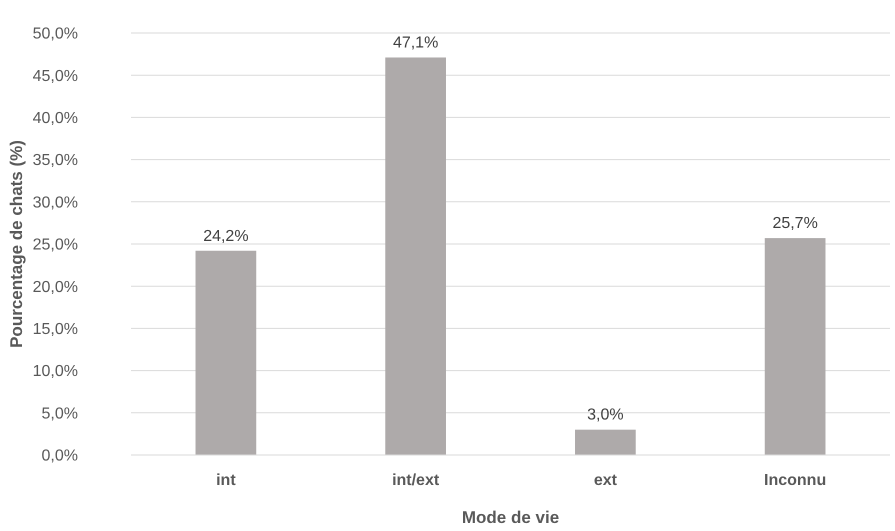 The image size is (895, 531). Describe the element at coordinates (55, 161) in the screenshot. I see `y-tick-label: 35,0%` at that location.